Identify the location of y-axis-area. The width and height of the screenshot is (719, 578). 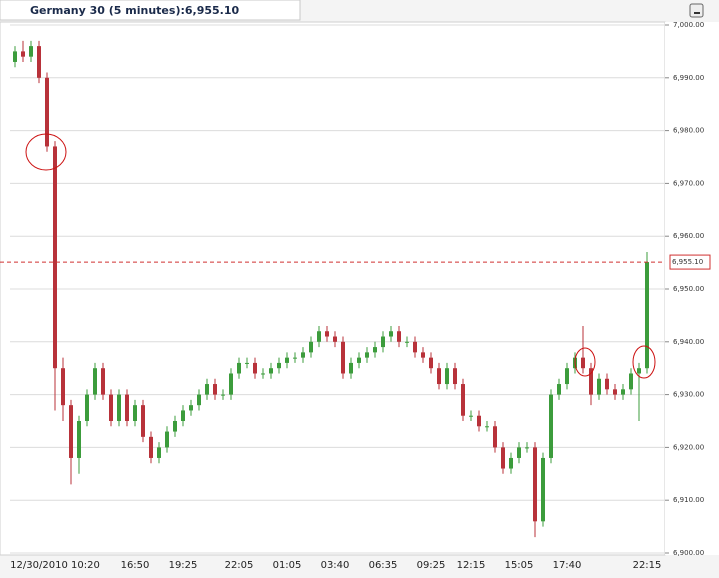
(692, 288).